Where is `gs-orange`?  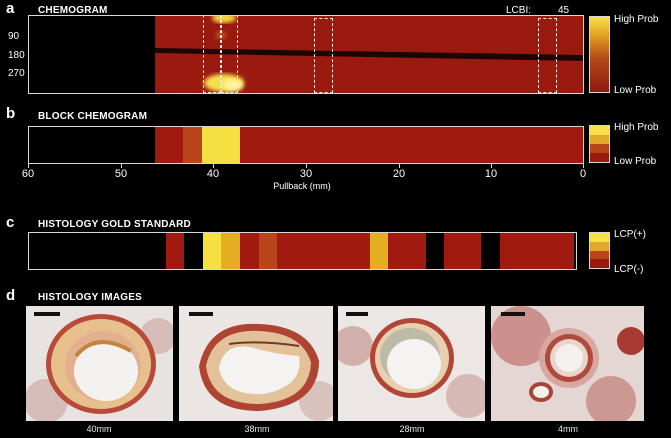 gs-orange is located at coordinates (268, 251).